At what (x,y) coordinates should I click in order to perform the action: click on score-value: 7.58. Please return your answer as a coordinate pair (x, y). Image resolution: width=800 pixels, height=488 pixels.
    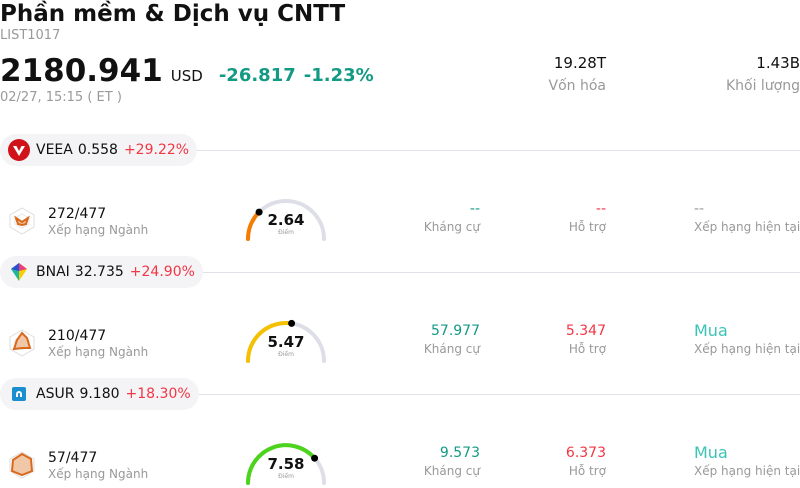
    Looking at the image, I should click on (286, 464).